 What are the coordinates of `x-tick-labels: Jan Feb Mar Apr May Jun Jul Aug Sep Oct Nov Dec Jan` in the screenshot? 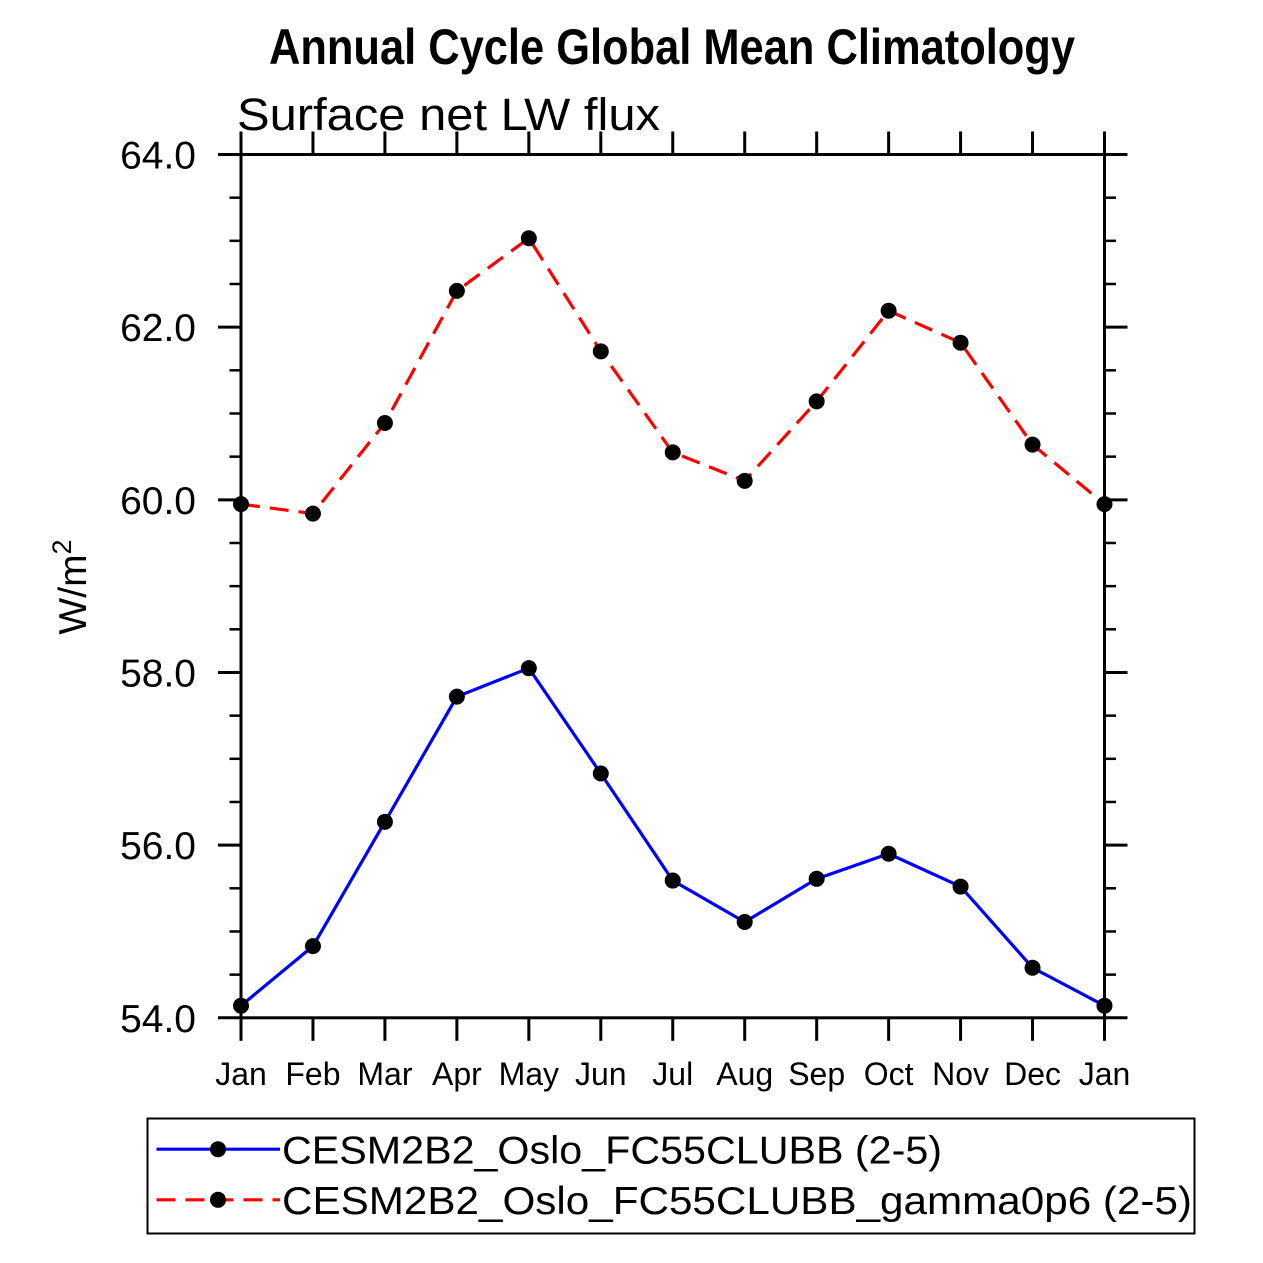 It's located at (672, 1074).